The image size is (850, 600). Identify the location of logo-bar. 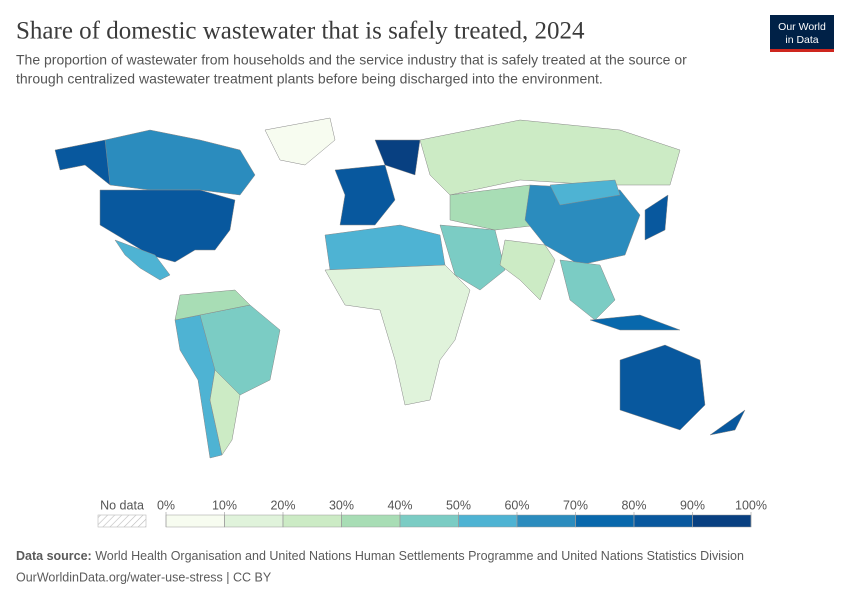
(802, 50).